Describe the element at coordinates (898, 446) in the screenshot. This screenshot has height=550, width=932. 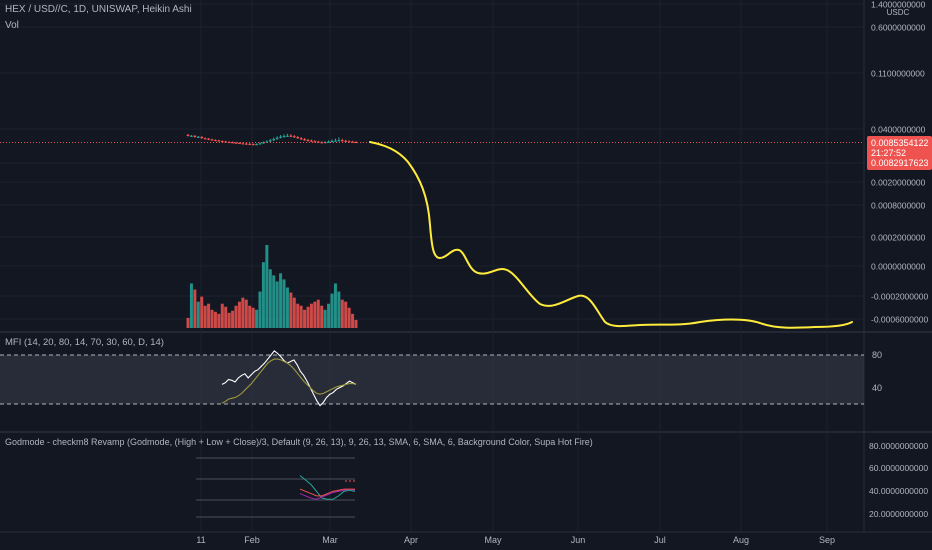
I see `godmode-tick: 80.0000000000` at that location.